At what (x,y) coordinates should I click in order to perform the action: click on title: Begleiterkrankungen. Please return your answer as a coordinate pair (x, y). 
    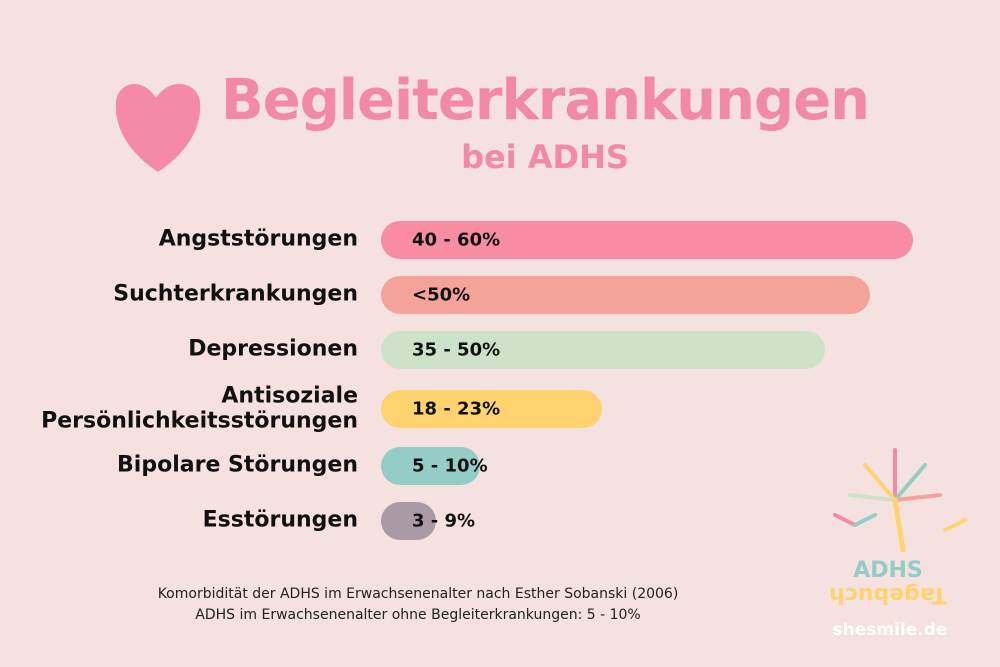
    Looking at the image, I should click on (545, 100).